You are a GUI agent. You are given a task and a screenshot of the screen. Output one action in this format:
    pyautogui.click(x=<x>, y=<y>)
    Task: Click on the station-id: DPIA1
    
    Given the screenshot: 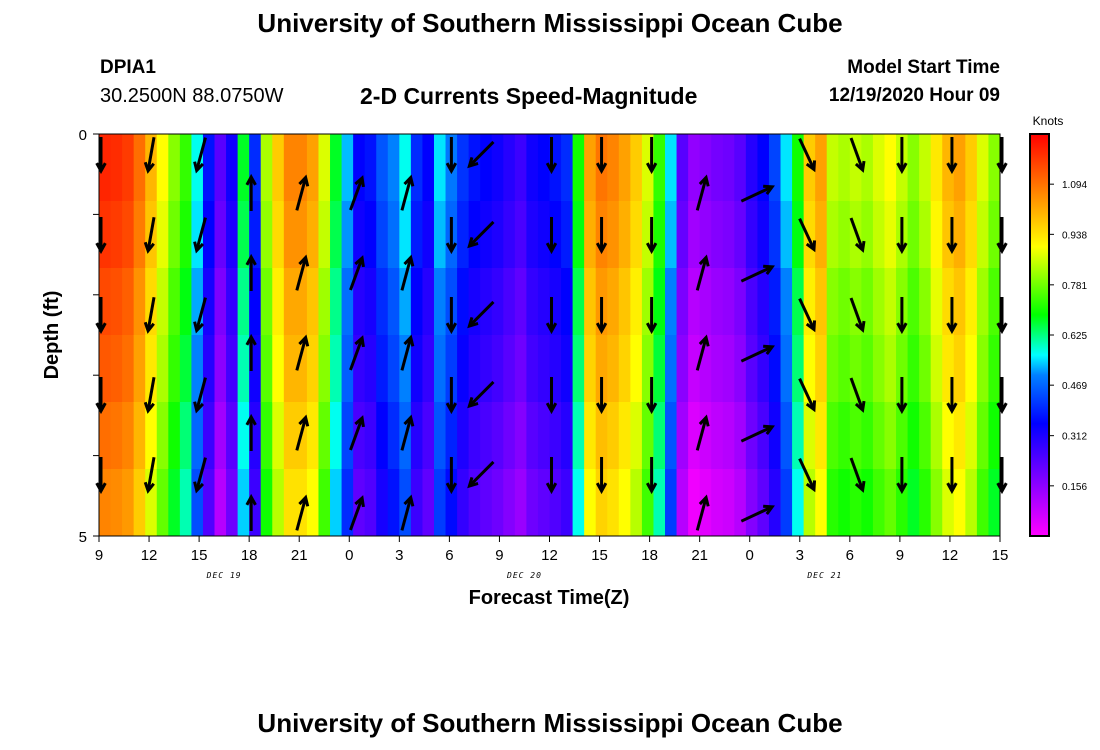 What is the action you would take?
    pyautogui.click(x=128, y=67)
    